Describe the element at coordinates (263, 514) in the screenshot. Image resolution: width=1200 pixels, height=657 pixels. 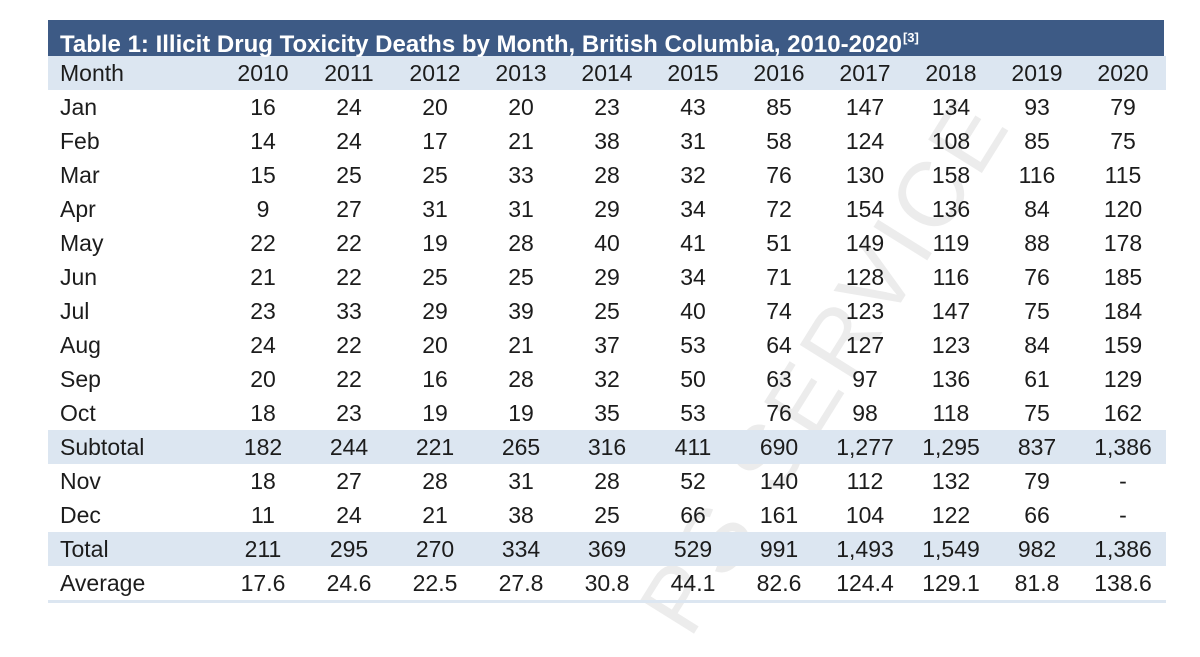
I see `table-cell: 11` at that location.